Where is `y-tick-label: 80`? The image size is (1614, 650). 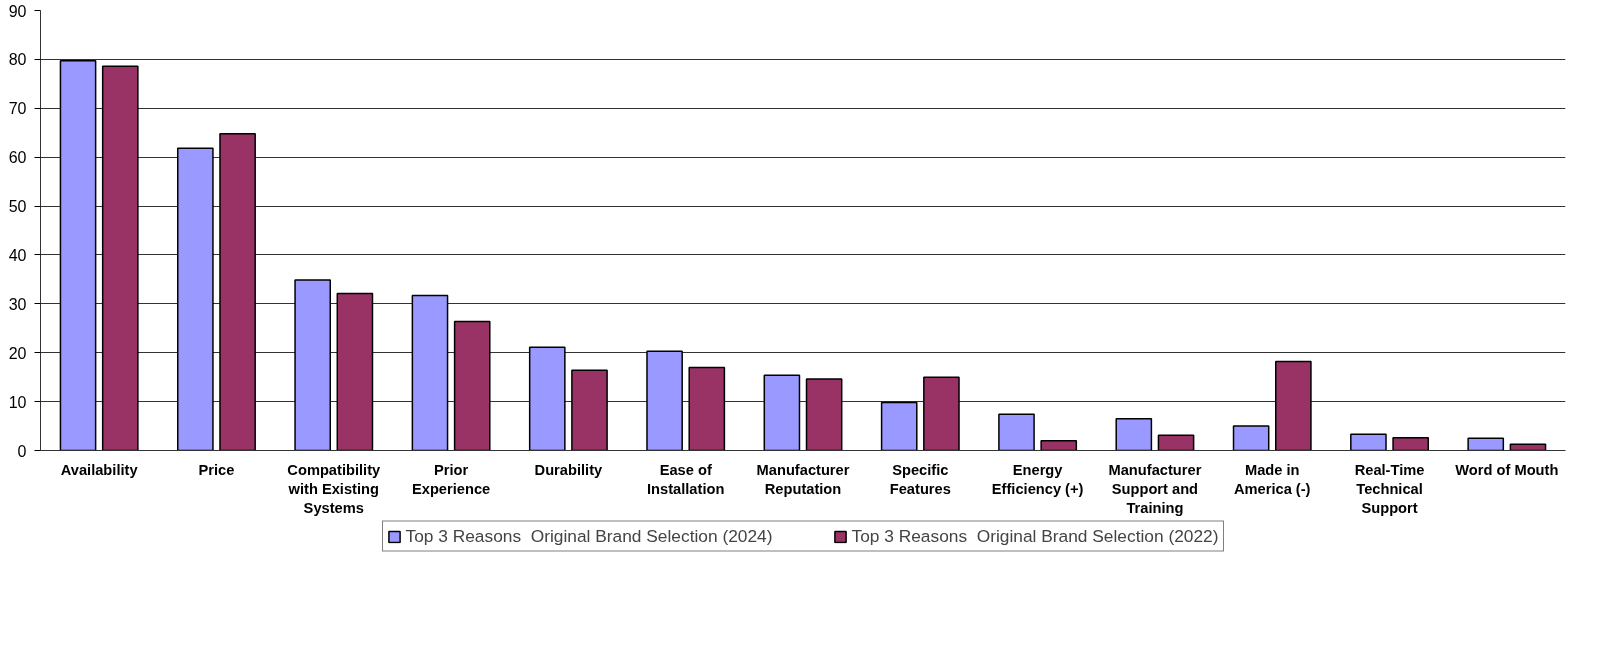
y-tick-label: 80 is located at coordinates (17, 60).